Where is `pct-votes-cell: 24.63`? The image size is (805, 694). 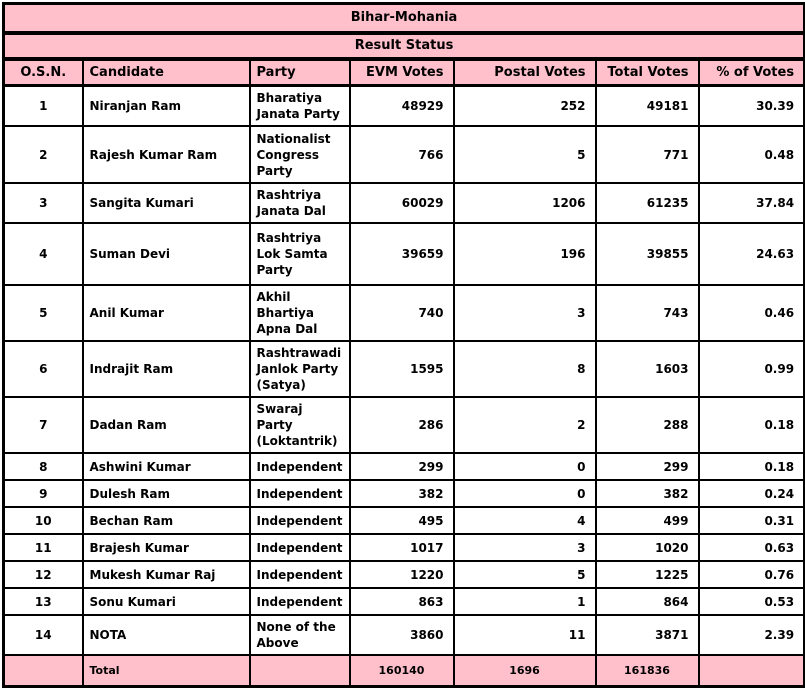
pct-votes-cell: 24.63 is located at coordinates (751, 254).